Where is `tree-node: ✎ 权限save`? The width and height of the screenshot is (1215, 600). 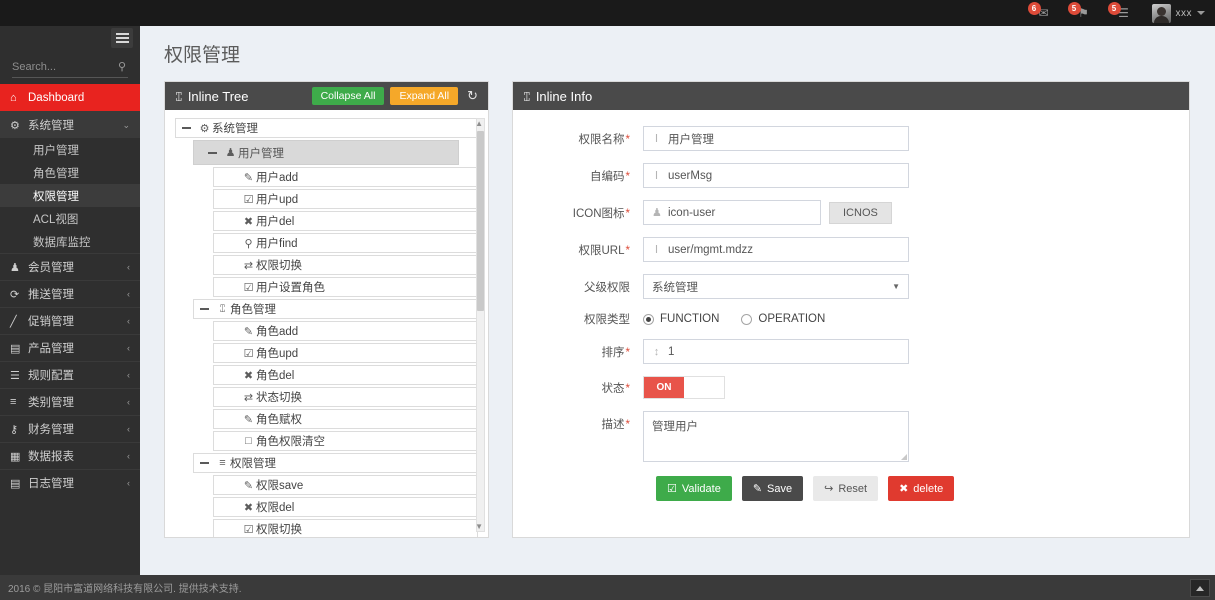 tree-node: ✎ 权限save is located at coordinates (345, 485).